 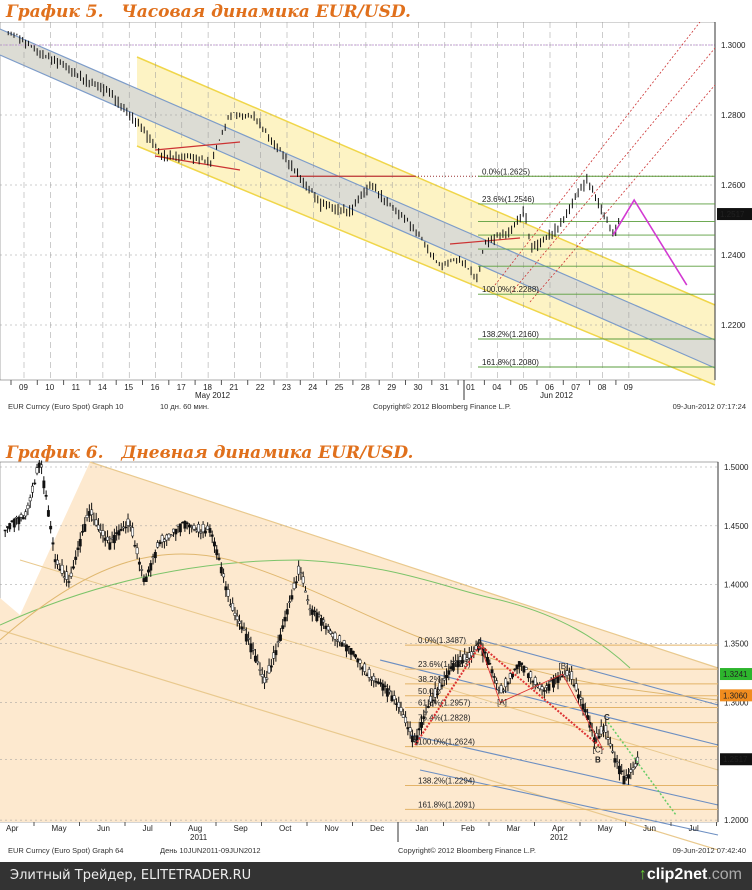 What do you see at coordinates (207, 387) in the screenshot?
I see `x-tick-label: 18` at bounding box center [207, 387].